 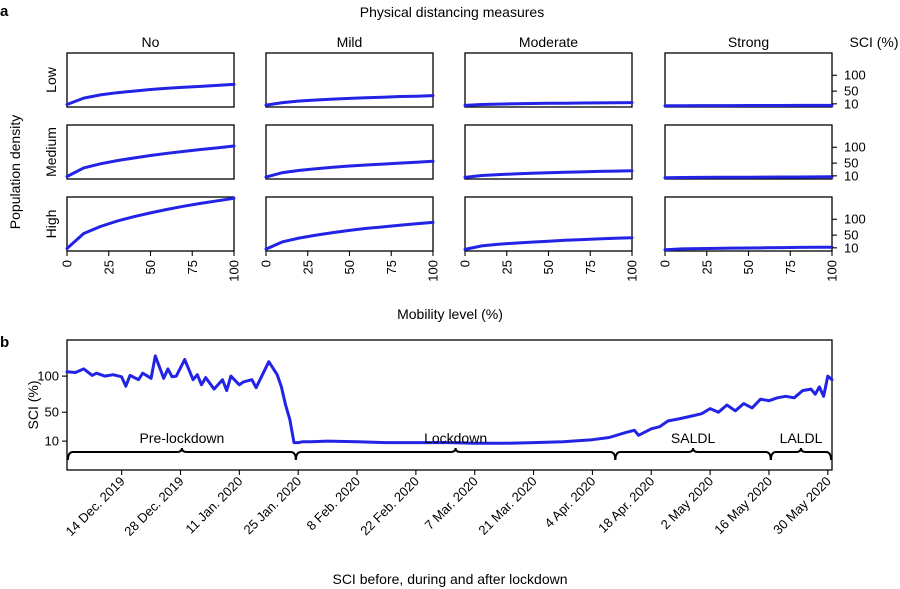 What do you see at coordinates (855, 219) in the screenshot?
I see `y-tick-label-high-100: 100` at bounding box center [855, 219].